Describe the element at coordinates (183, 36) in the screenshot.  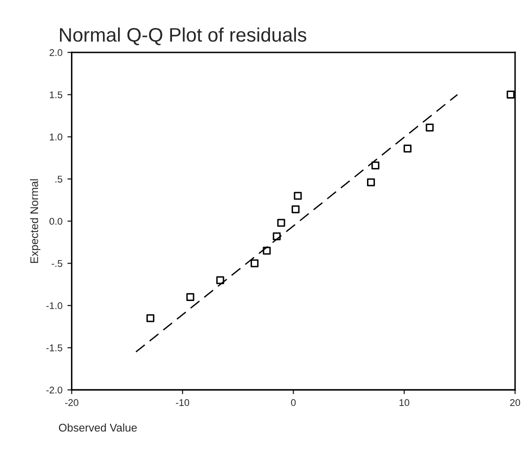
I see `chart-title: Normal Q-Q Plot of residuals` at that location.